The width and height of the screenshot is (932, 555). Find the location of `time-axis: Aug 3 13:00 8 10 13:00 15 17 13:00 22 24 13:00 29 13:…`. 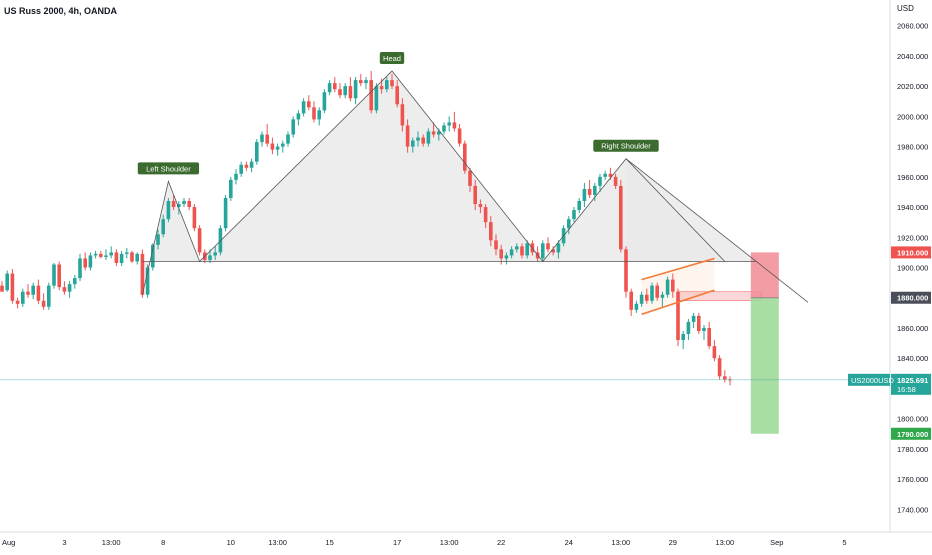

time-axis: Aug 3 13:00 8 10 13:00 15 17 13:00 22 24 13:00 29 13:… is located at coordinates (424, 542).